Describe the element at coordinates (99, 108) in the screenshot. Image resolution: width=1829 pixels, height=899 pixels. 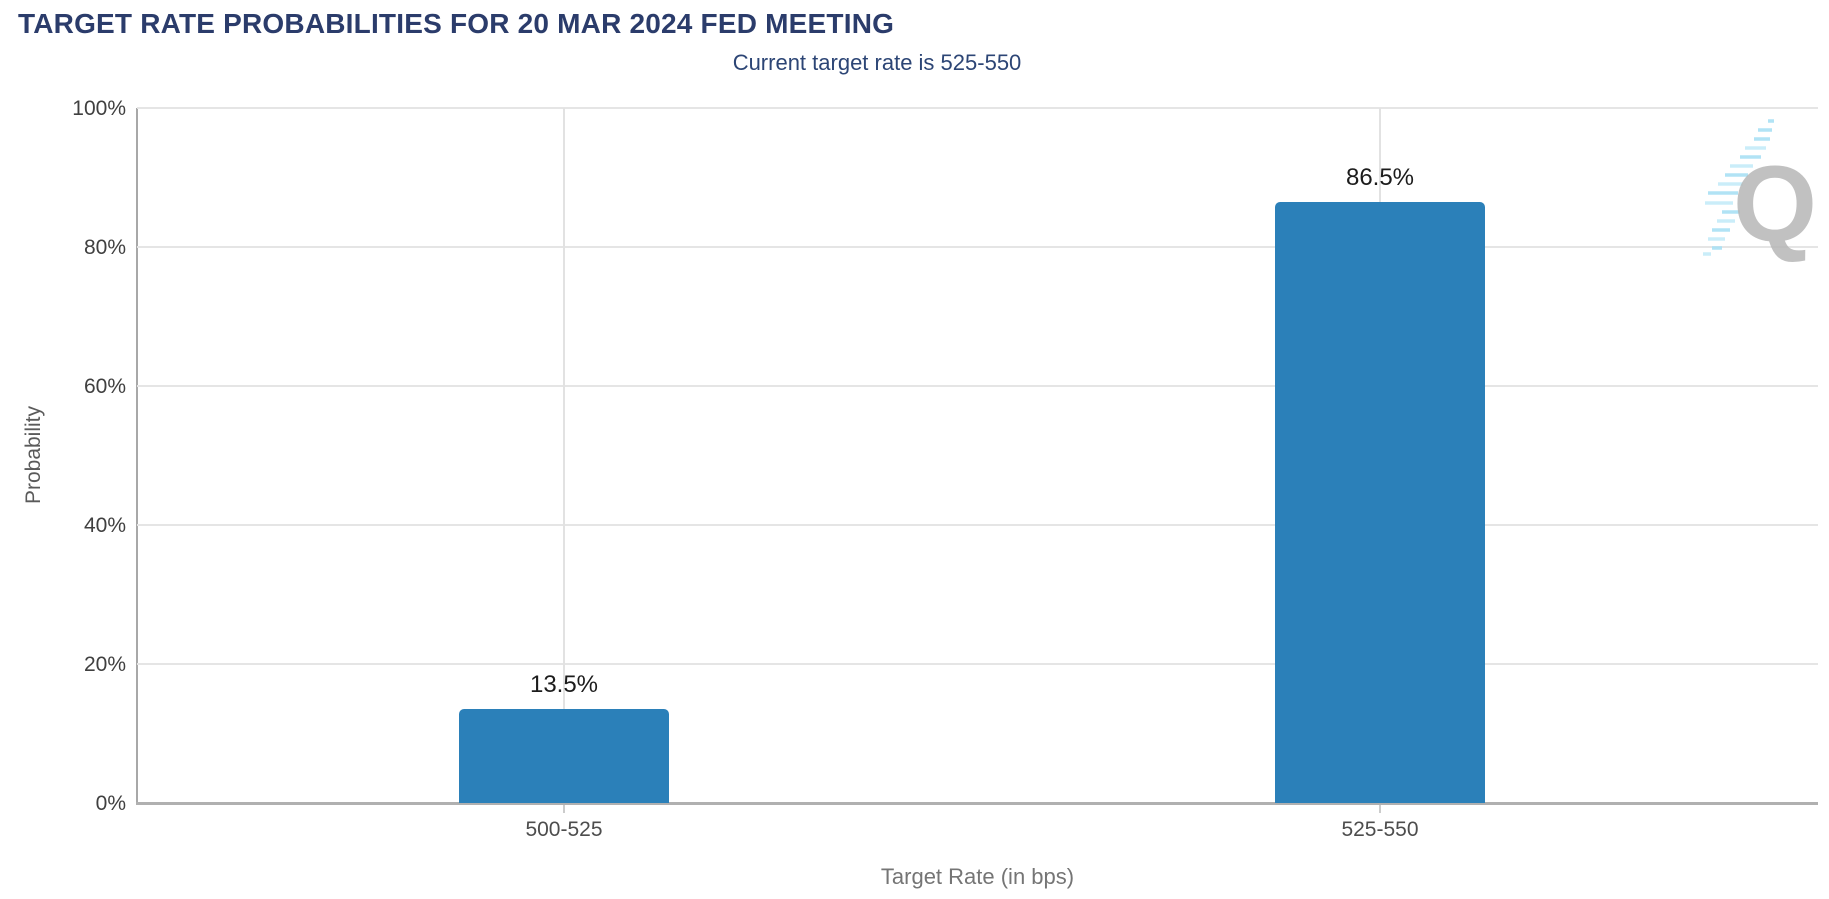
I see `y-tick-label: 100%` at that location.